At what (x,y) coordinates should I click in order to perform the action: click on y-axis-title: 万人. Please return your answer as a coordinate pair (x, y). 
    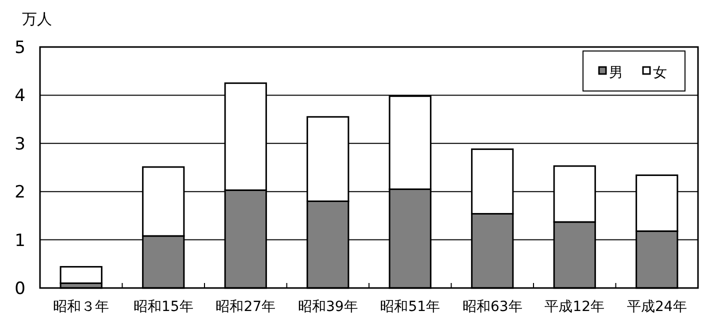
    Looking at the image, I should click on (37, 19).